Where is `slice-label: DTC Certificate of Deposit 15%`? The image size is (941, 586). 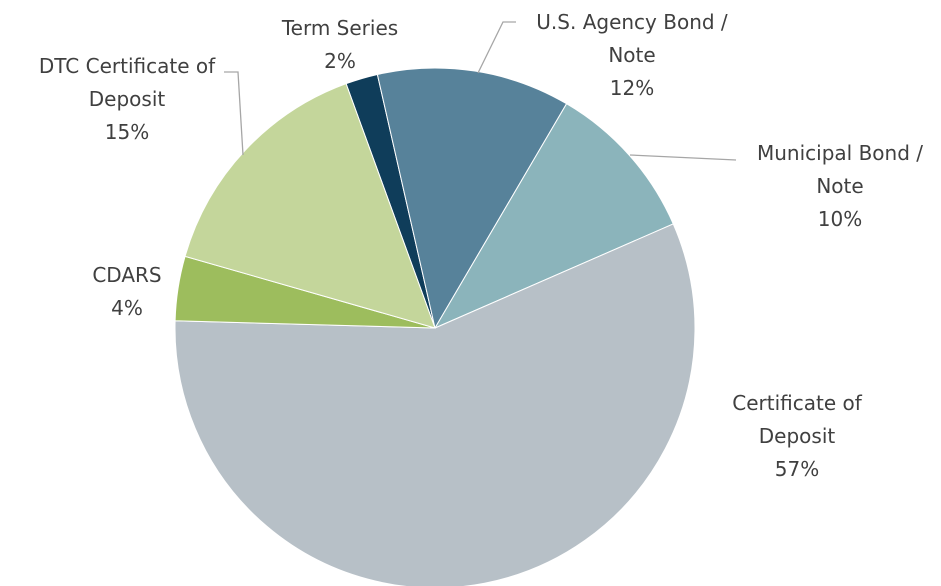
slice-label: DTC Certificate of Deposit 15% is located at coordinates (127, 99).